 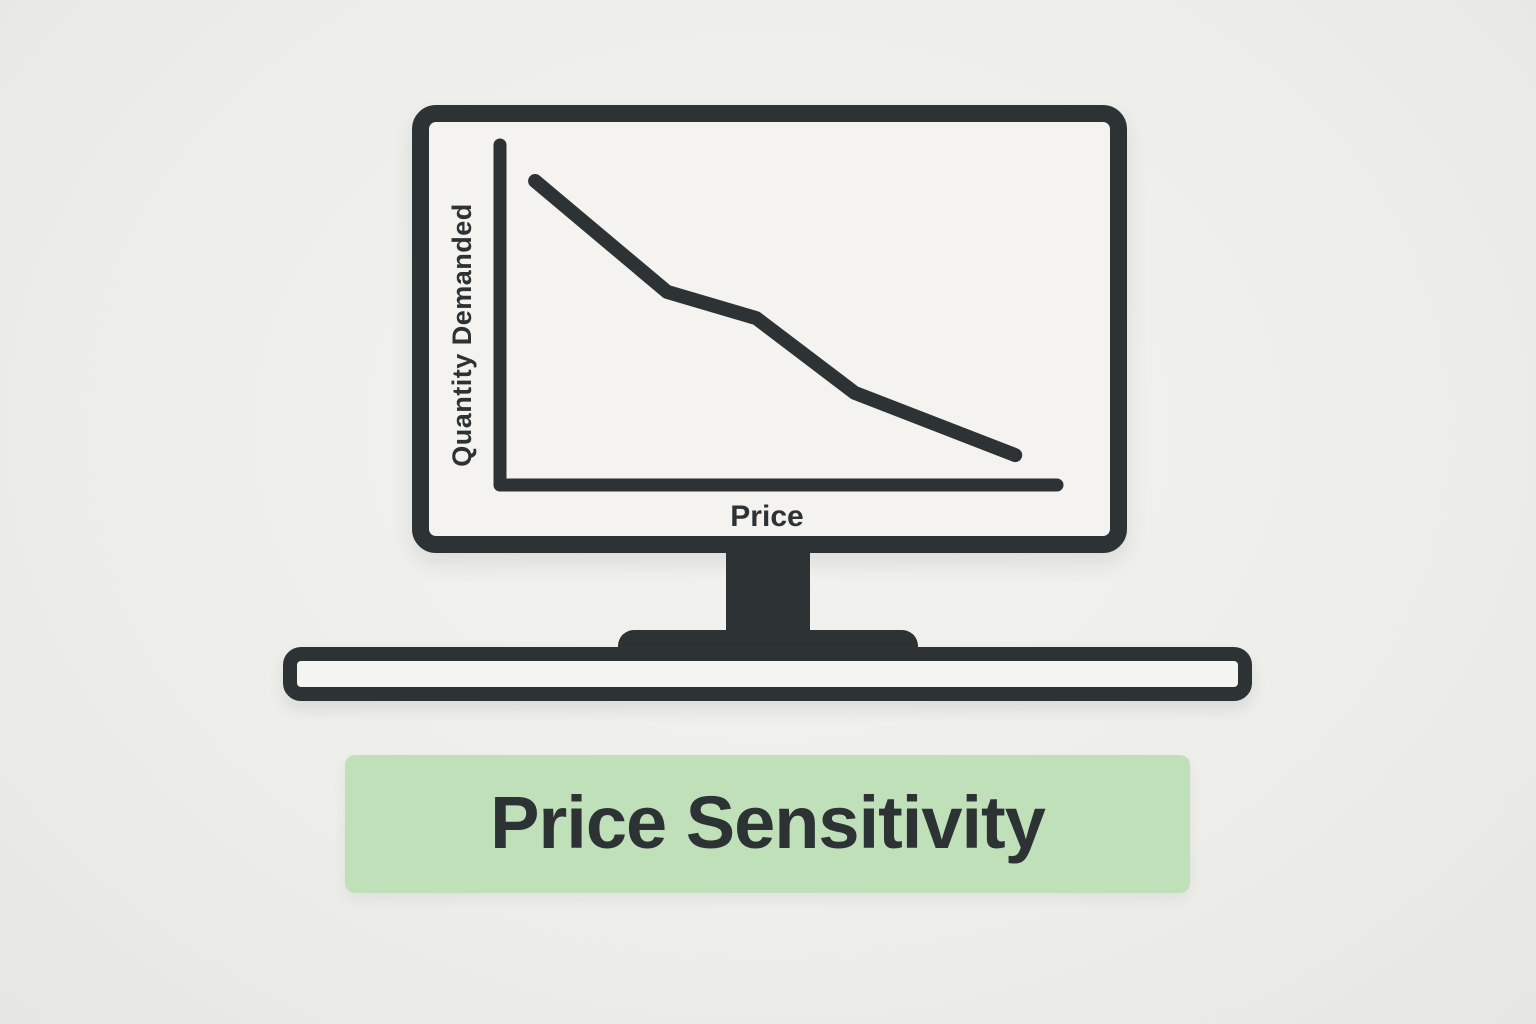 I want to click on x-axis-label: Price, so click(x=766, y=516).